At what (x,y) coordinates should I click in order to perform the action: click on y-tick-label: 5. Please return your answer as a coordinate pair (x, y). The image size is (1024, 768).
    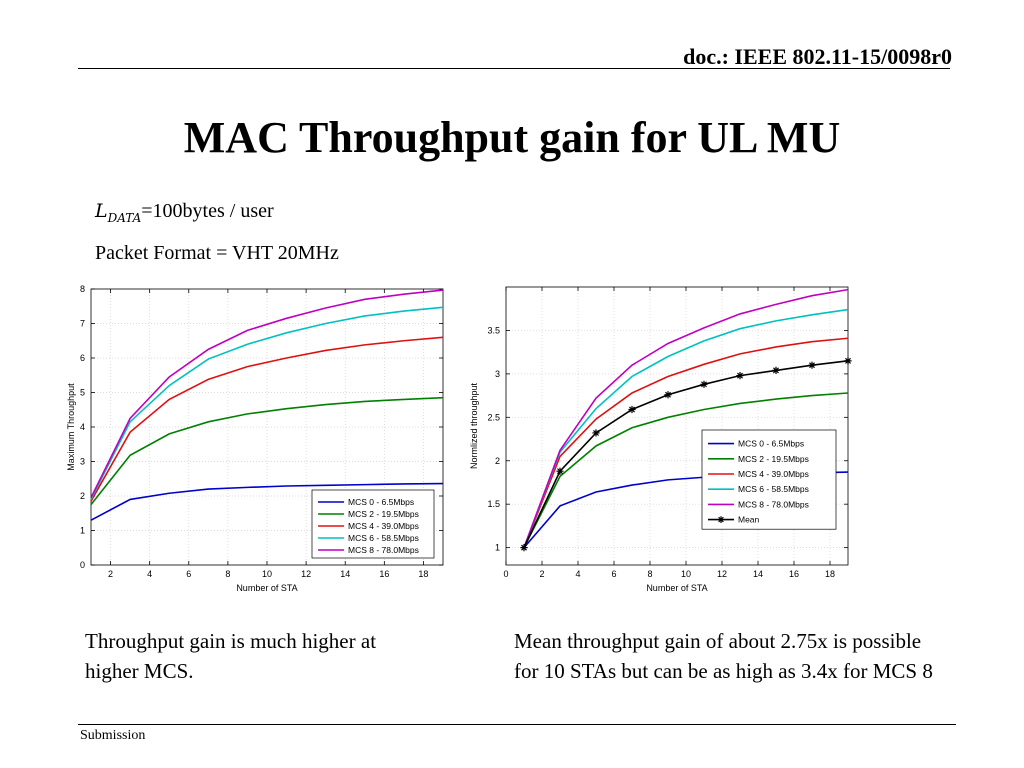
    Looking at the image, I should click on (82, 393).